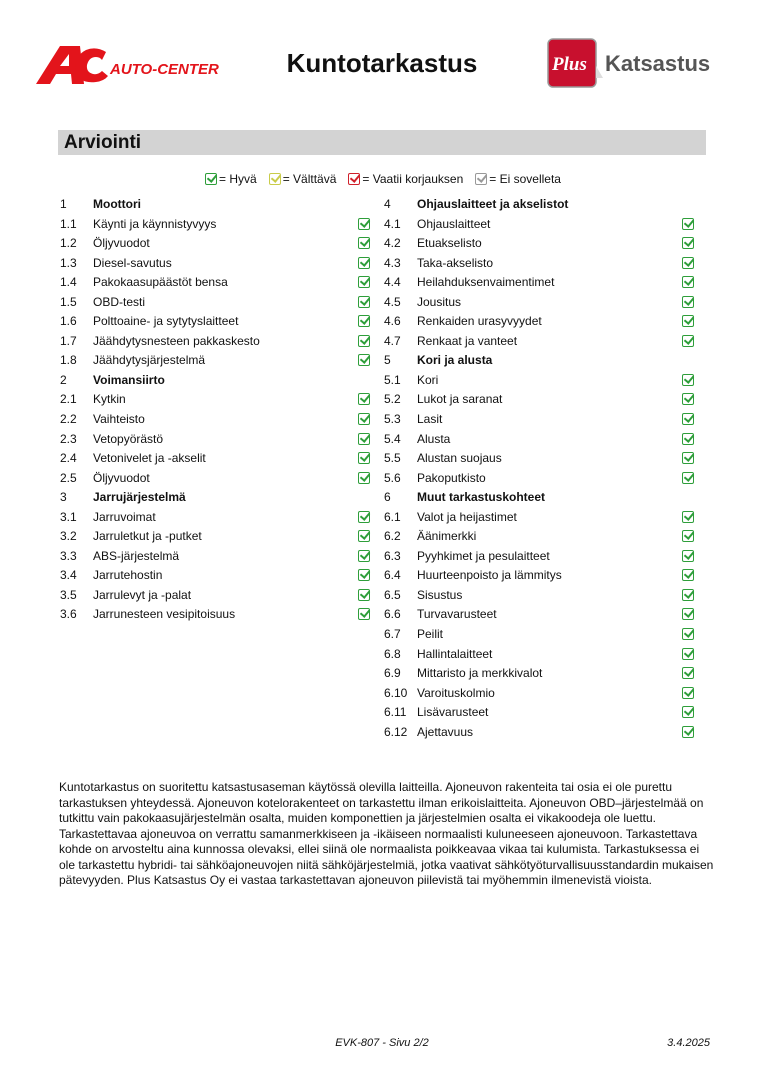 This screenshot has width=764, height=1080. Describe the element at coordinates (544, 713) in the screenshot. I see `checklist-row: 6.11 Lisävarusteet` at that location.